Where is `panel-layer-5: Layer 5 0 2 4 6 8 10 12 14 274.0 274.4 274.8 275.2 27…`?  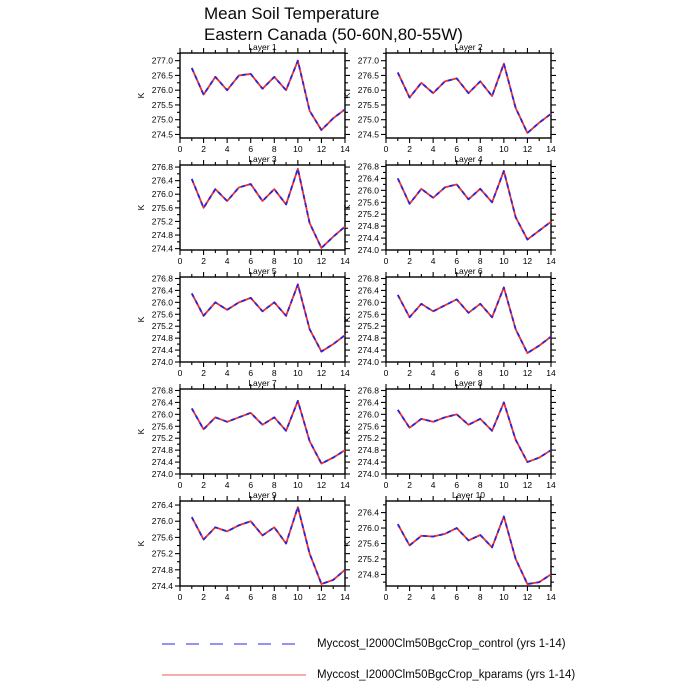
panel-layer-5: Layer 5 0 2 4 6 8 10 12 14 274.0 274.4 274.8 275.2 27… is located at coordinates (243, 323).